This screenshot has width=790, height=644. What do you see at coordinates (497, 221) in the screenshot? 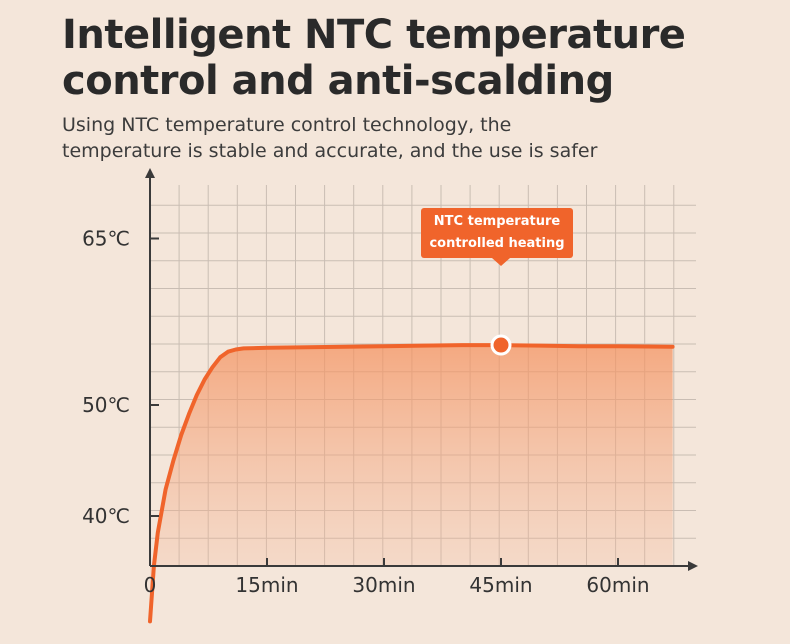
I see `annotation-line-1: NTC temperature` at bounding box center [497, 221].